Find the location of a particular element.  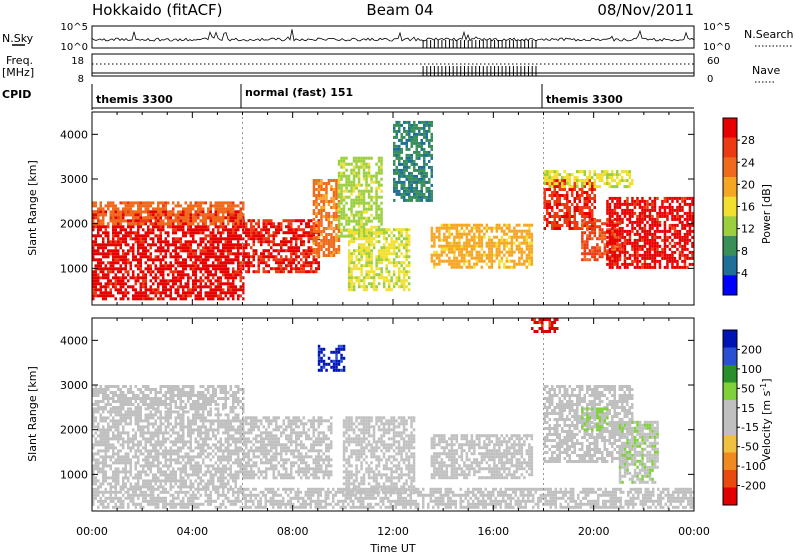

y-tick-label: 3000 is located at coordinates (74, 179).